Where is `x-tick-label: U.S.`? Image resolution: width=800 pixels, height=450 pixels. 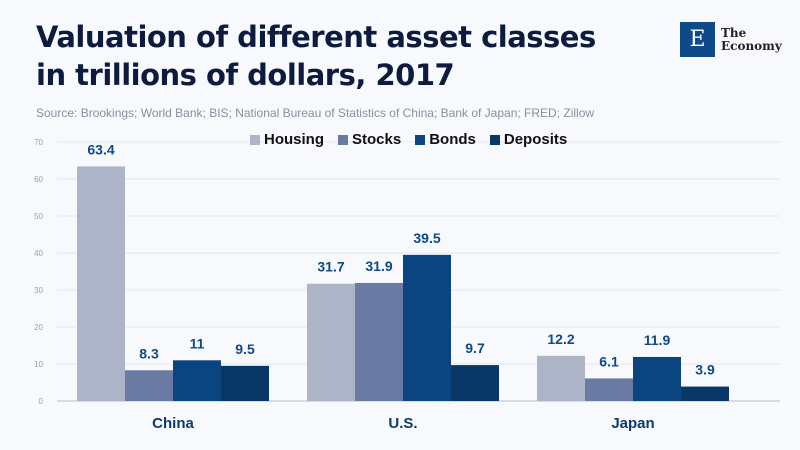
x-tick-label: U.S. is located at coordinates (402, 423).